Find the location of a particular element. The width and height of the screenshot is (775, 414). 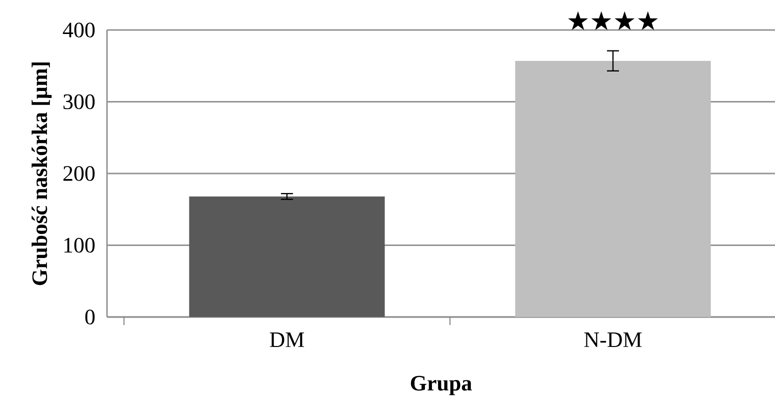

annotation: ★★★★ is located at coordinates (613, 20).